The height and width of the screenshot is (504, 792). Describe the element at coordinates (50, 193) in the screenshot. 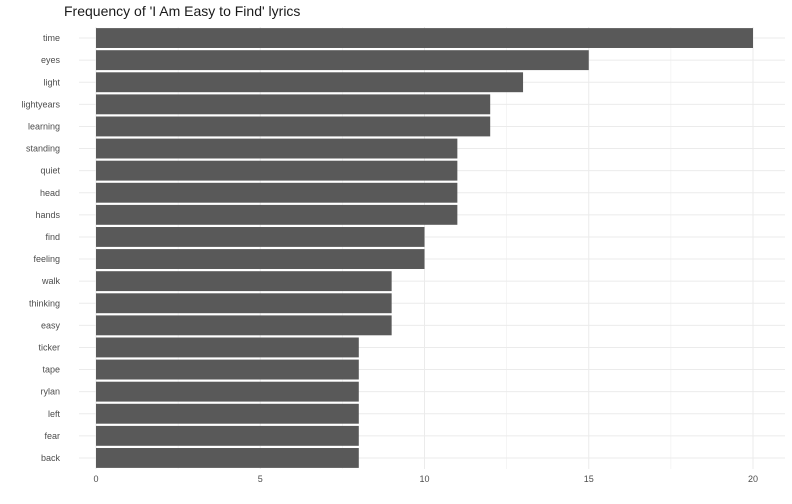

I see `category-label: head` at that location.